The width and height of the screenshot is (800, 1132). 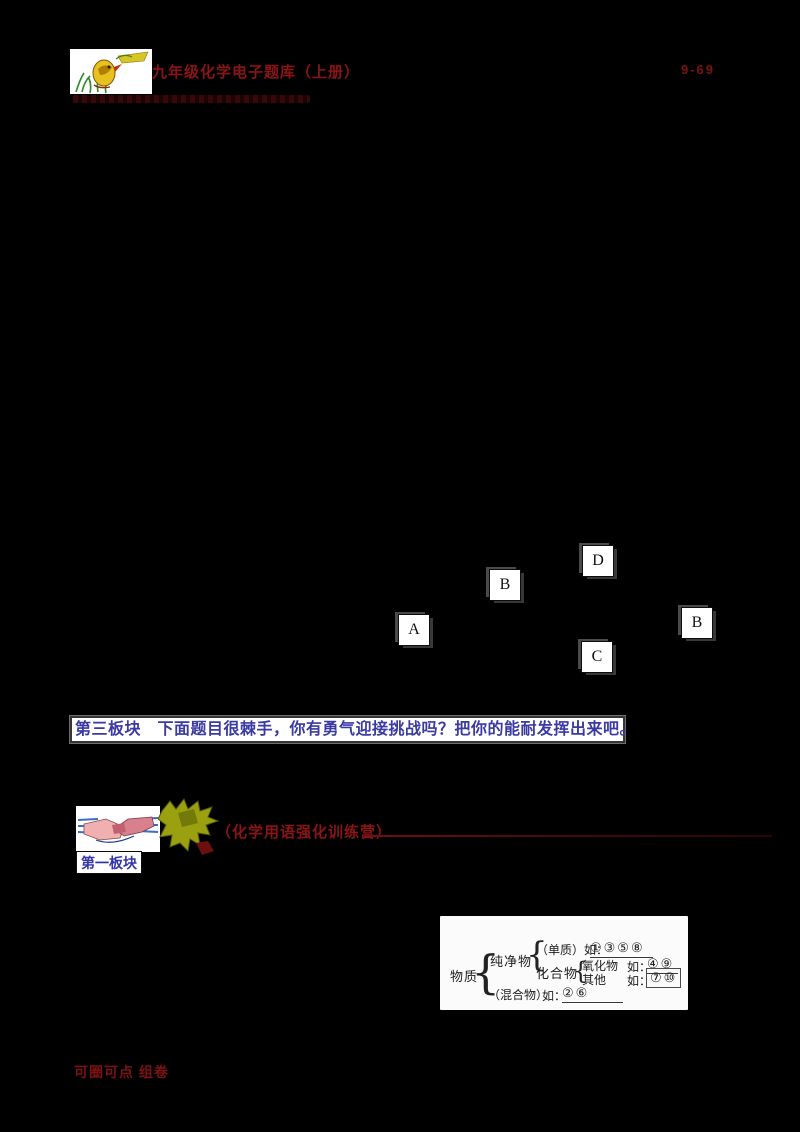 I want to click on pure-substance-label: 纯净物, so click(x=511, y=961).